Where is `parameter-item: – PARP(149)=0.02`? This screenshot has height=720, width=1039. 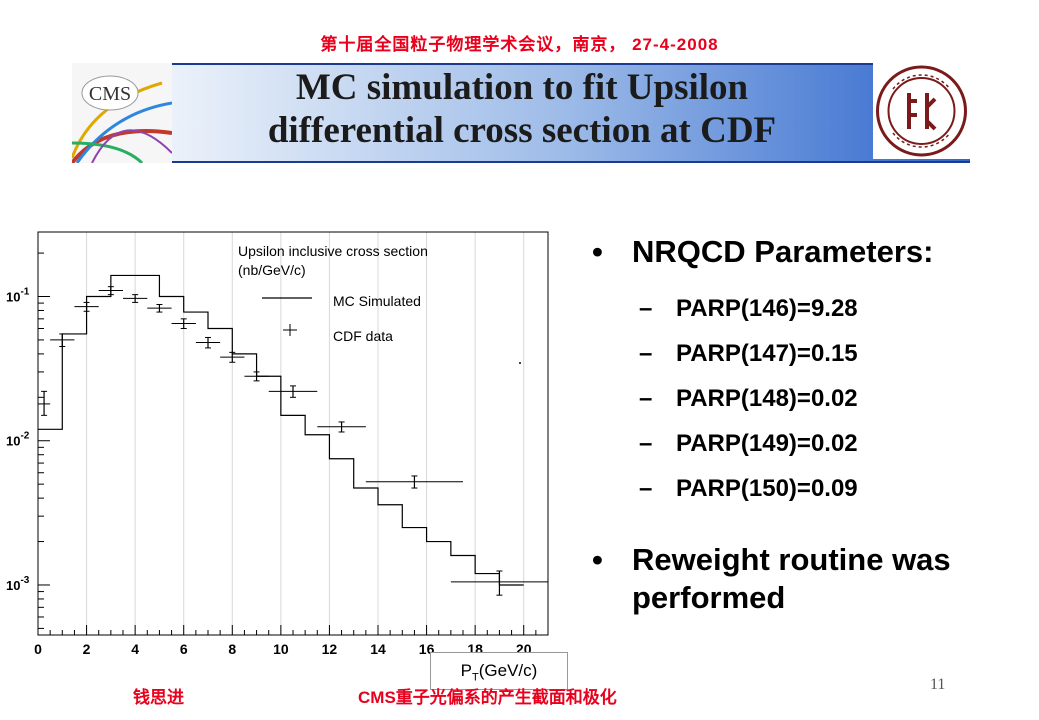 parameter-item: – PARP(149)=0.02 is located at coordinates (812, 443).